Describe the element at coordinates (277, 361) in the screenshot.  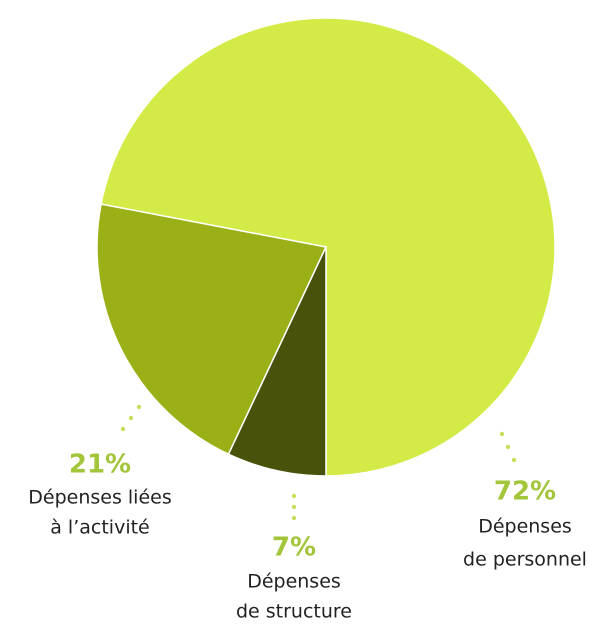
I see `pie-slice` at that location.